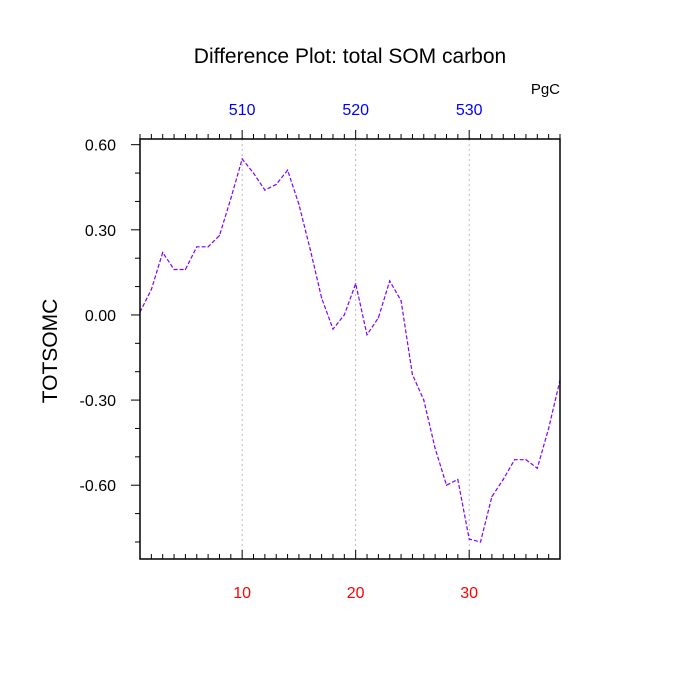  What do you see at coordinates (242, 593) in the screenshot?
I see `x-tick-label: 10` at bounding box center [242, 593].